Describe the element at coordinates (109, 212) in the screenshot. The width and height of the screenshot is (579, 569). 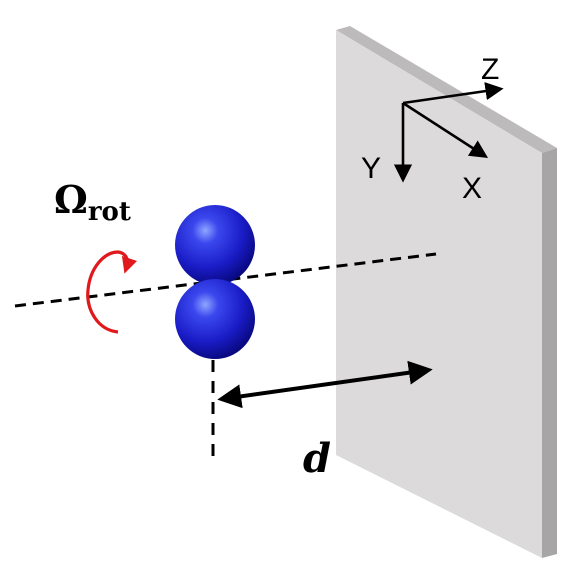
I see `omega-subscript: rot` at that location.